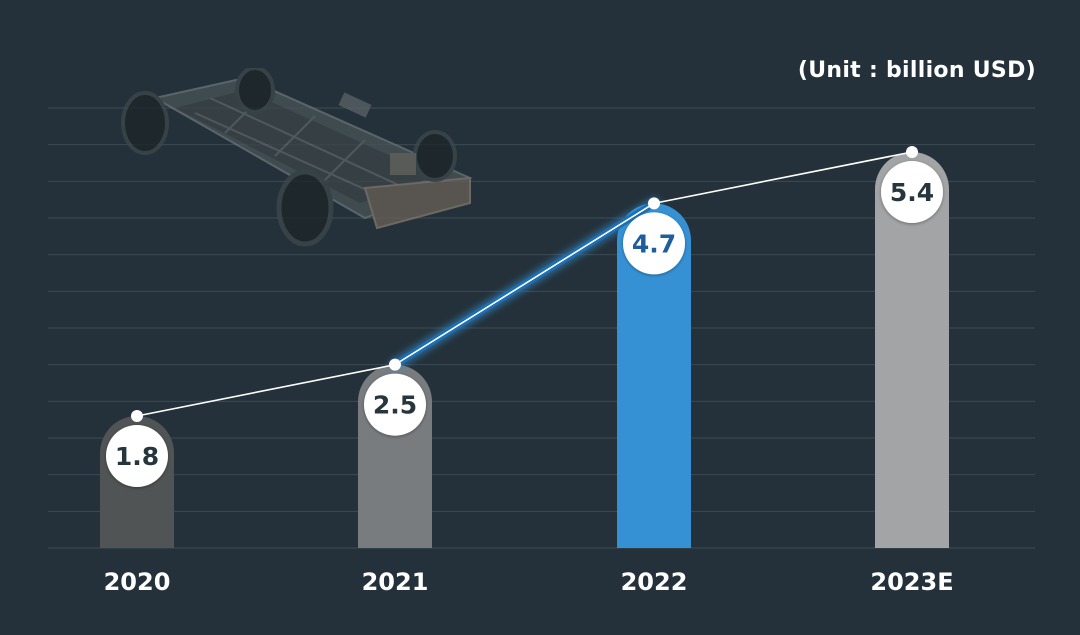 The image size is (1080, 635). I want to click on unit-label: (Unit : billion USD), so click(916, 70).